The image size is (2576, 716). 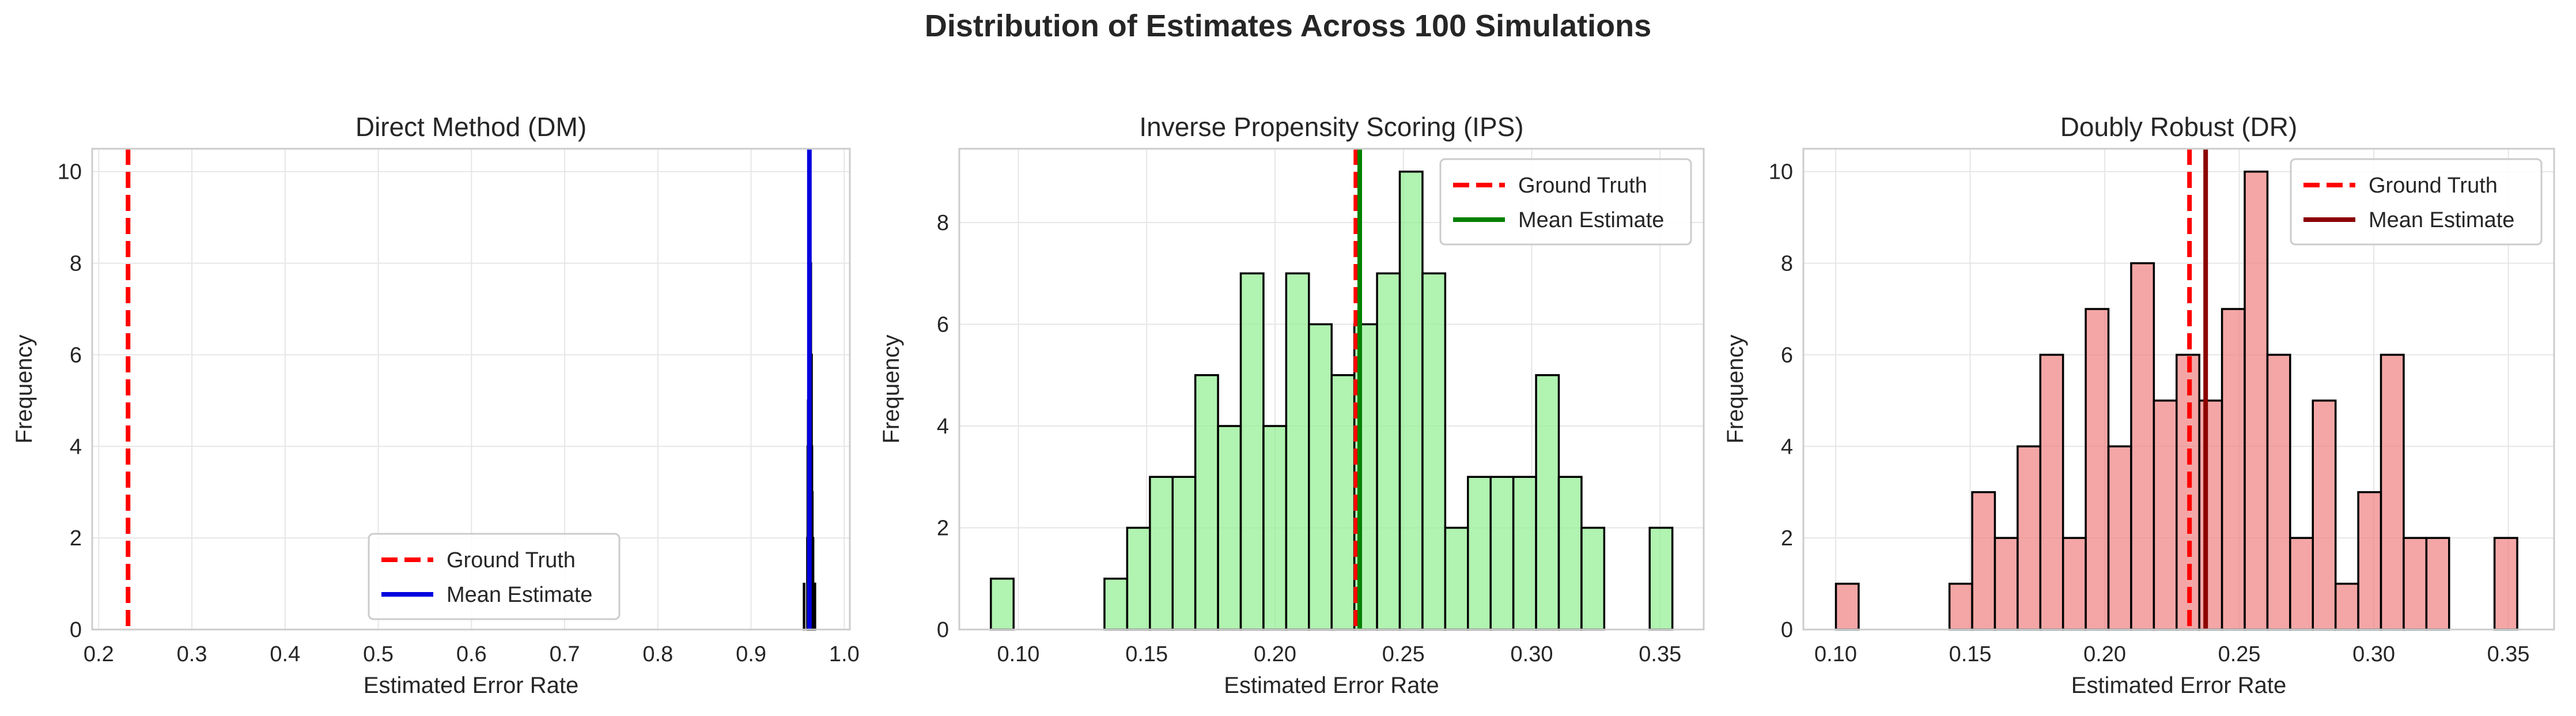 I want to click on subplot-title: Doubly Robust (DR), so click(x=2179, y=127).